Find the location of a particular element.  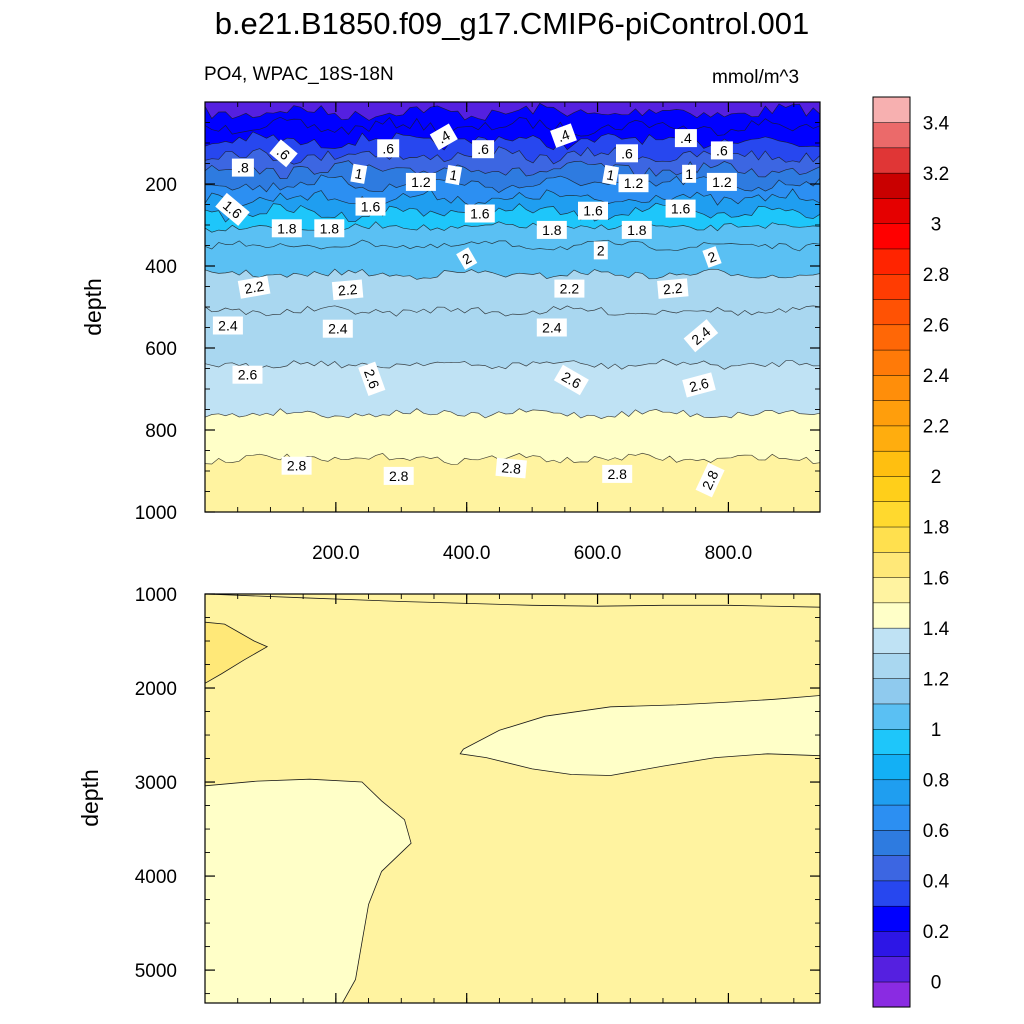

contour-label-text: 2.4 is located at coordinates (228, 326).